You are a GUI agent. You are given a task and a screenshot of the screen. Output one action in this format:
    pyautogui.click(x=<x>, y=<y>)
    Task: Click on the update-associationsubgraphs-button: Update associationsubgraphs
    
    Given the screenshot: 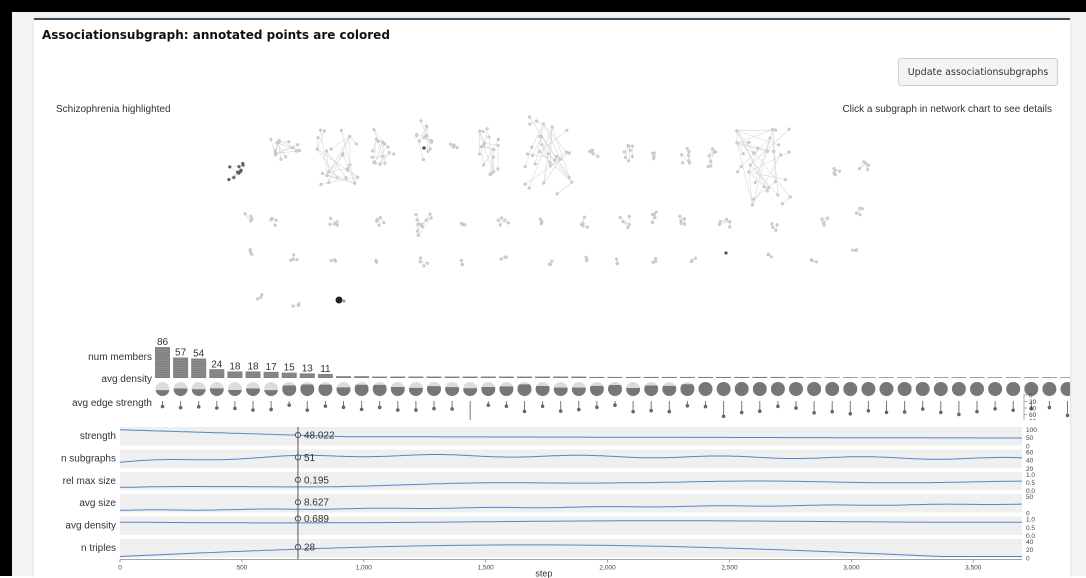 What is the action you would take?
    pyautogui.click(x=978, y=72)
    